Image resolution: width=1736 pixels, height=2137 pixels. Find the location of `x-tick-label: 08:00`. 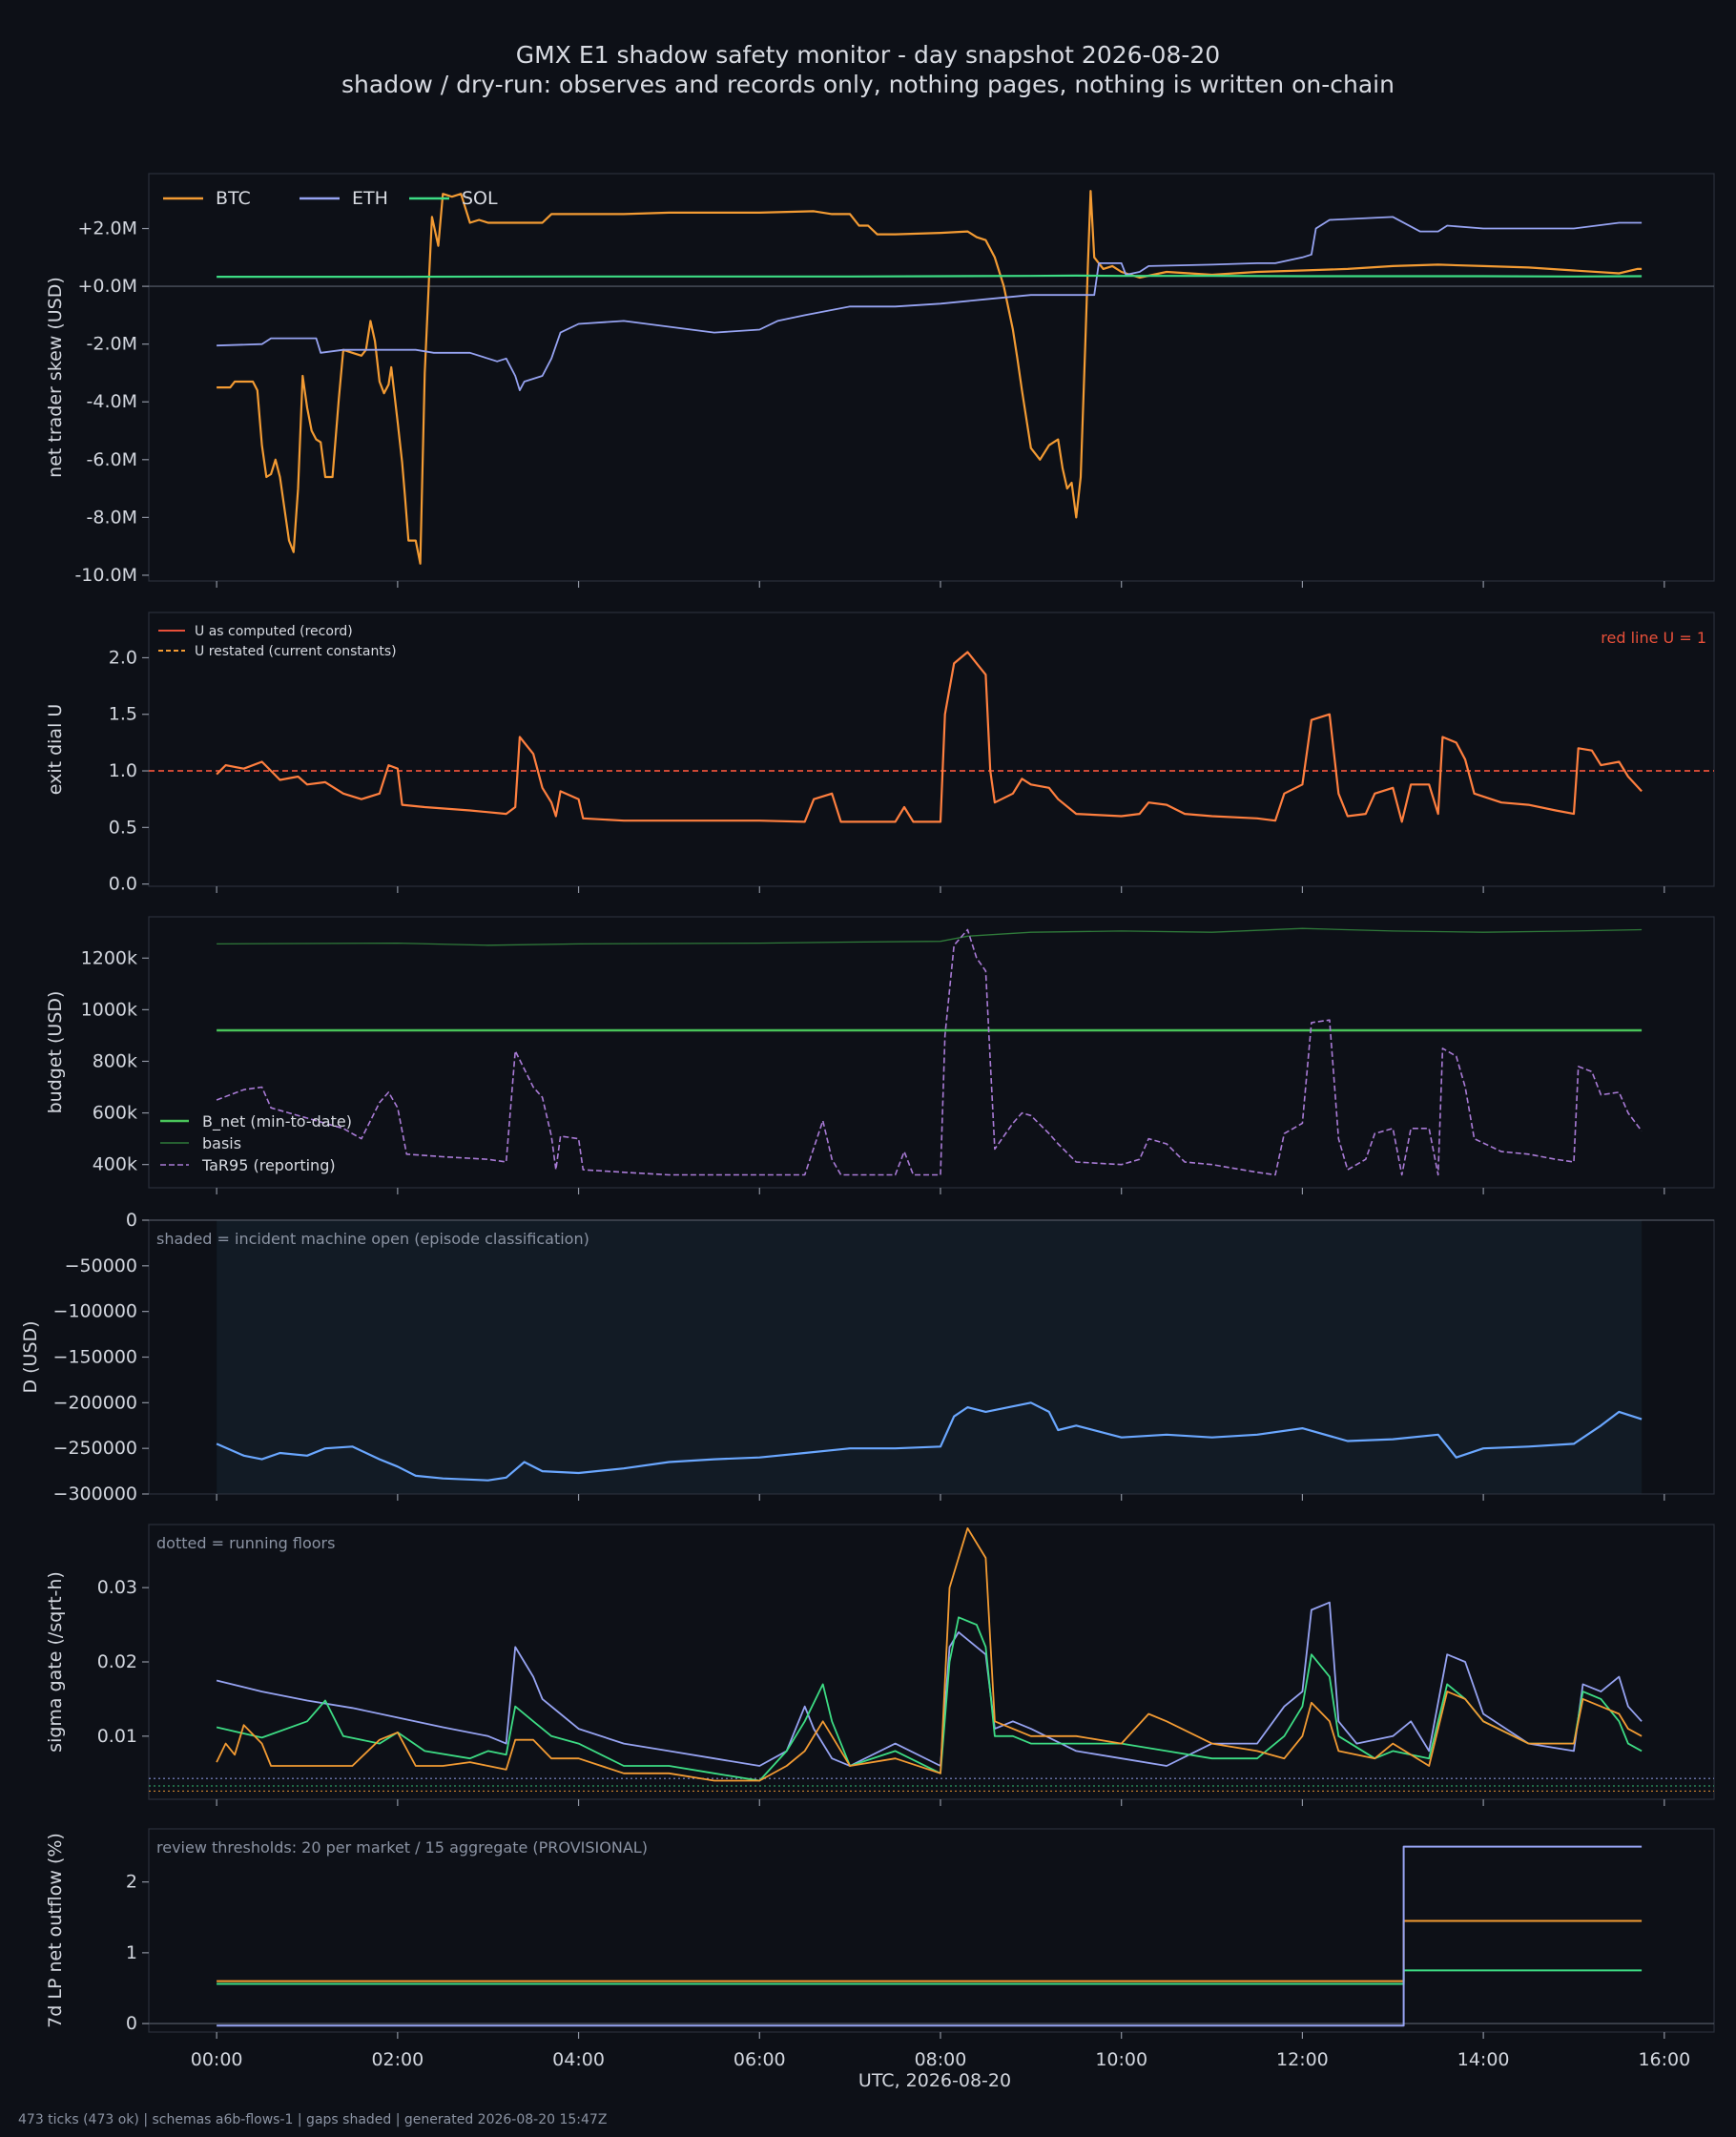

x-tick-label: 08:00 is located at coordinates (941, 2059).